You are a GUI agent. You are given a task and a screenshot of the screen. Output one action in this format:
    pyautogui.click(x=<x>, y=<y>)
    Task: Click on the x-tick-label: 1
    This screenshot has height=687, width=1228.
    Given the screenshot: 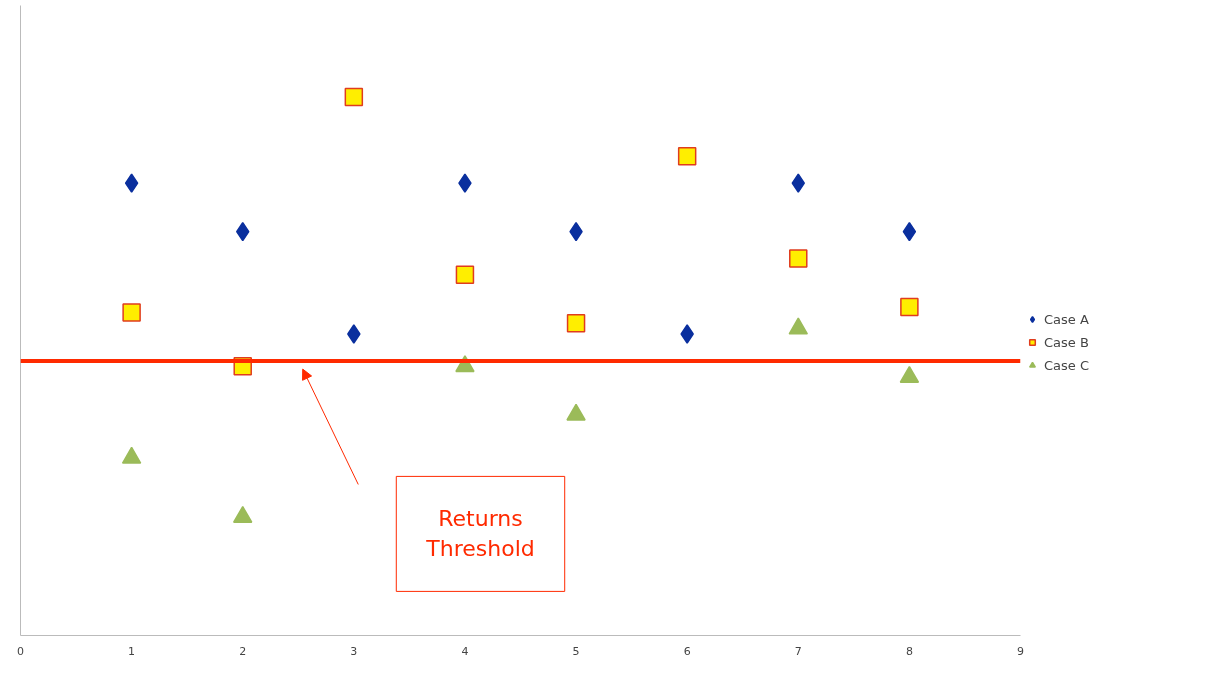 What is the action you would take?
    pyautogui.click(x=132, y=651)
    